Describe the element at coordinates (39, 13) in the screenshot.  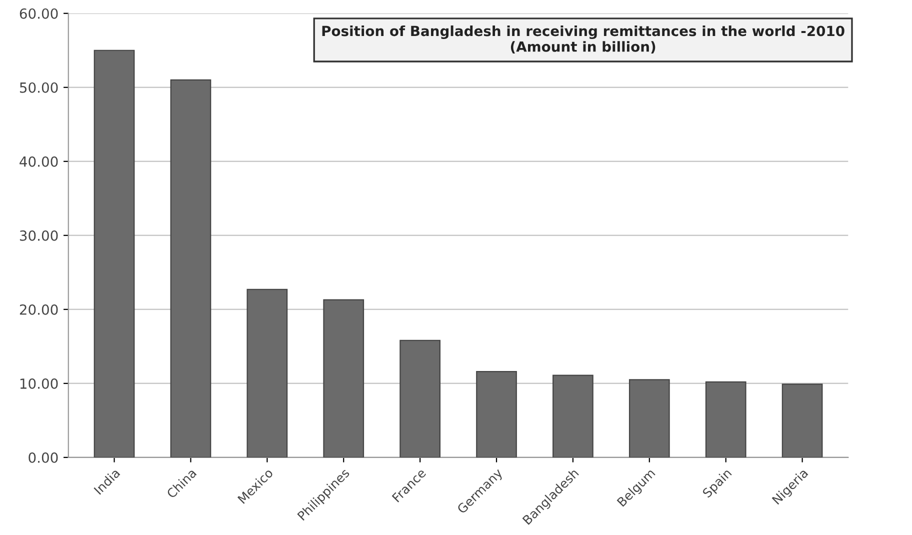
I see `y-tick-label: 60.00` at that location.